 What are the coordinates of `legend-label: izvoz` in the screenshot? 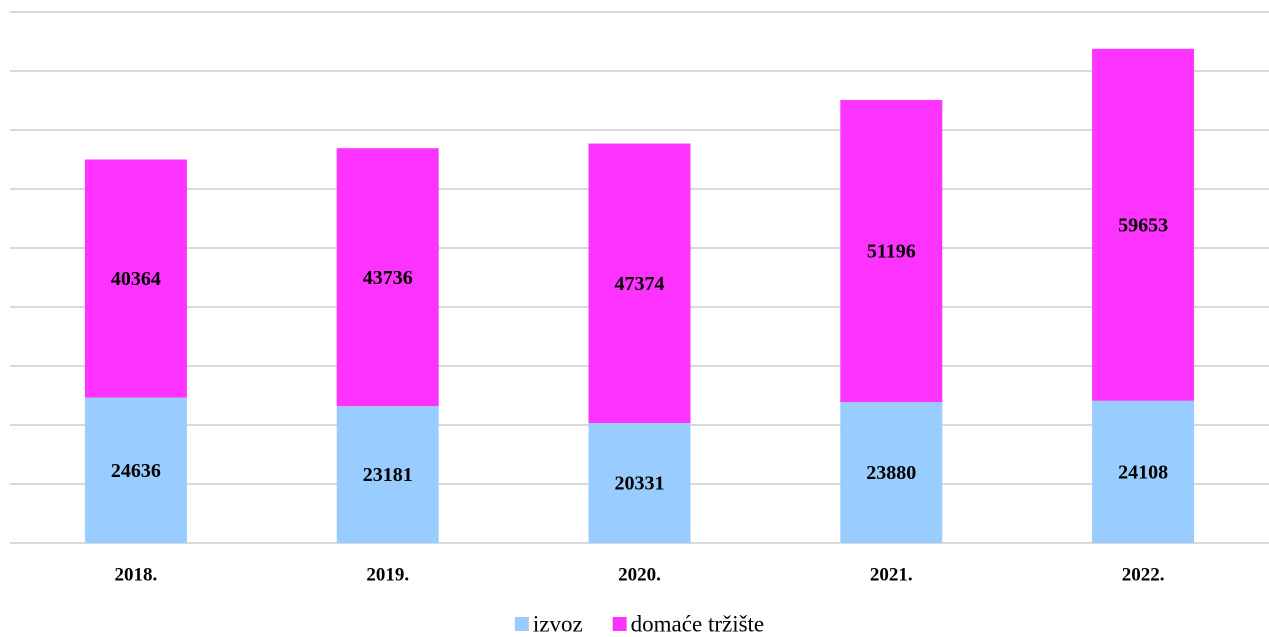 It's located at (558, 623).